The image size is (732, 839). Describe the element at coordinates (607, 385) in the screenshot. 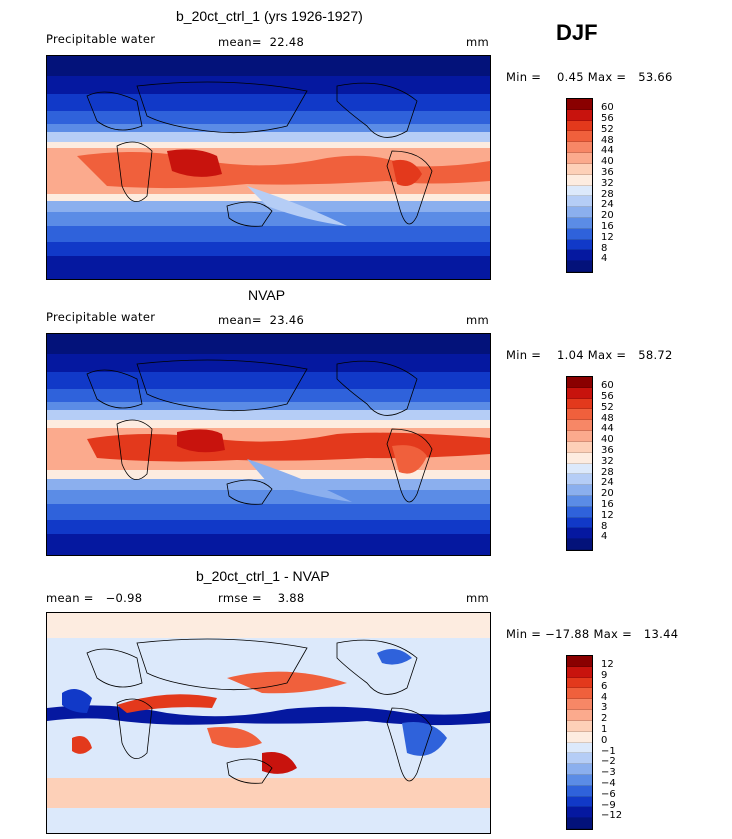

I see `panel-2-colorbar-tick: 60` at that location.